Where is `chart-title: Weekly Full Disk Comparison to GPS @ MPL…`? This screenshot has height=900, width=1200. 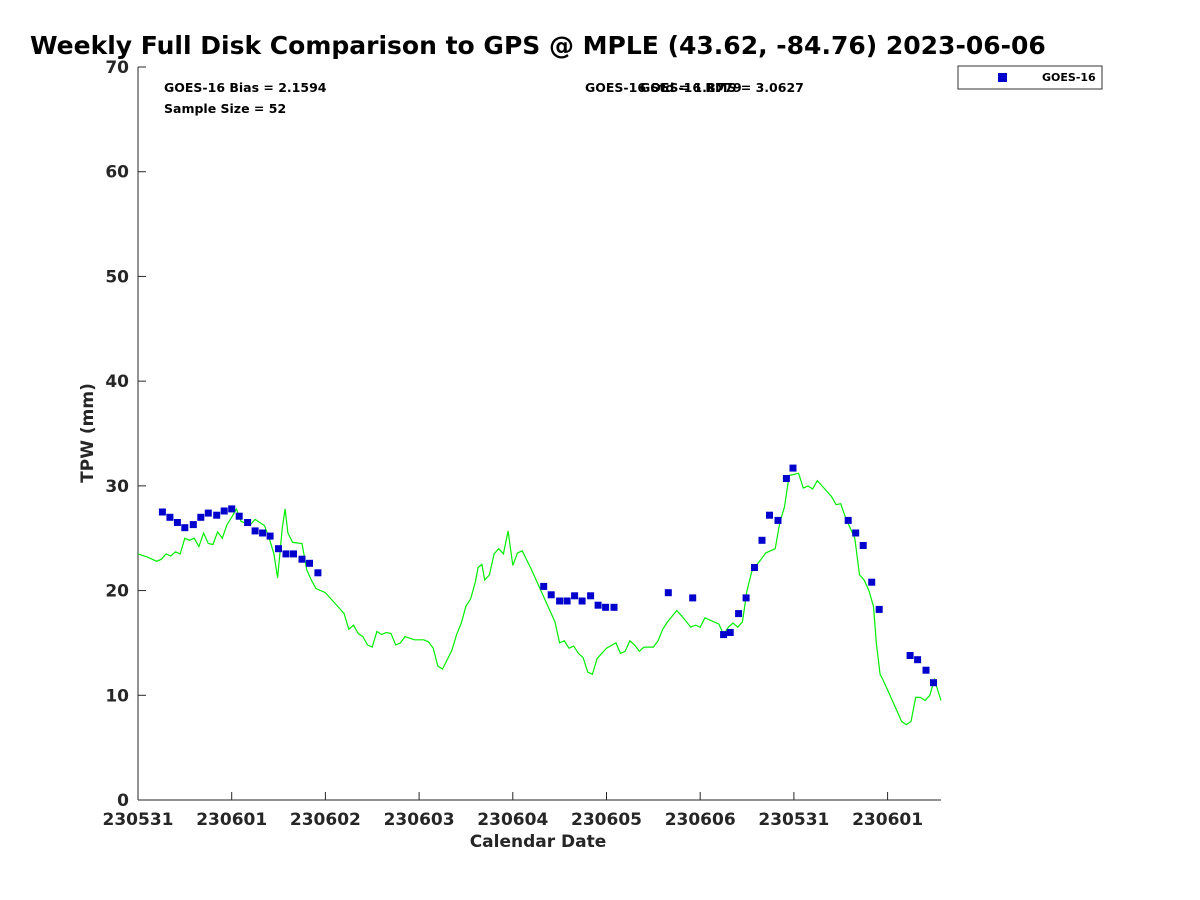
chart-title: Weekly Full Disk Comparison to GPS @ MPL… is located at coordinates (538, 45).